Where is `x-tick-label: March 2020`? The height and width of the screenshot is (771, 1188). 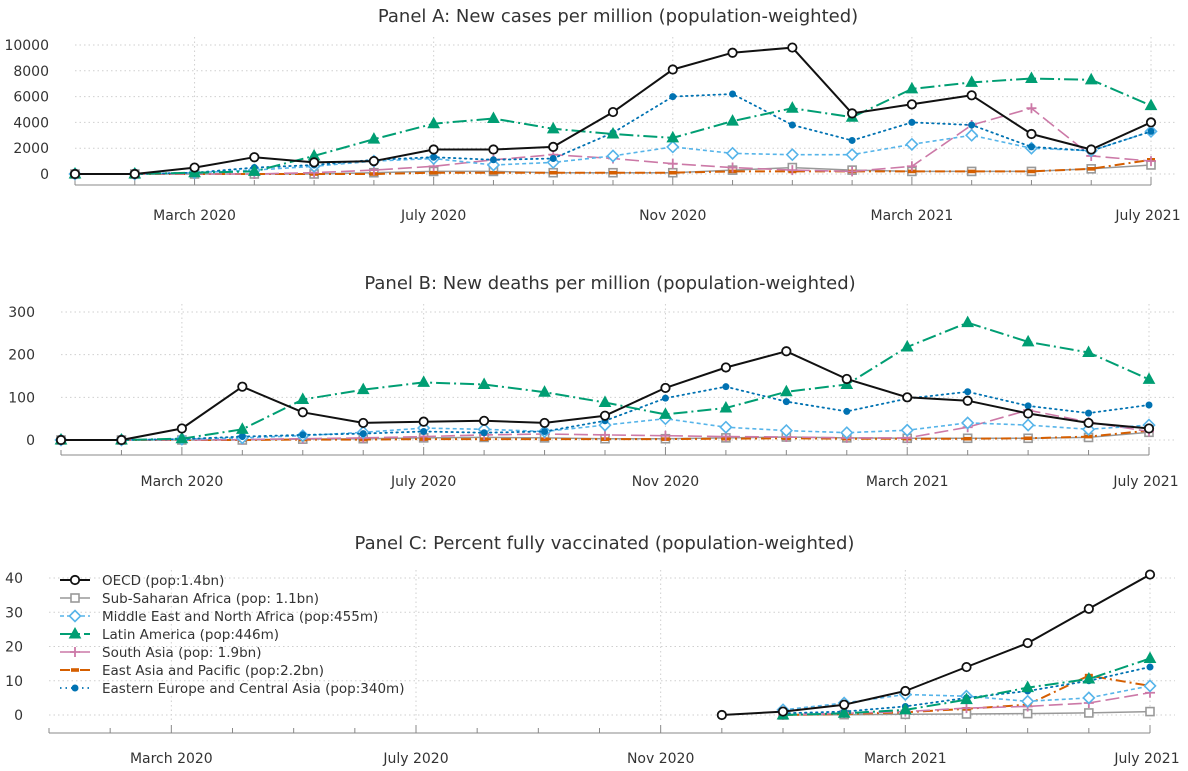 x-tick-label: March 2020 is located at coordinates (194, 216).